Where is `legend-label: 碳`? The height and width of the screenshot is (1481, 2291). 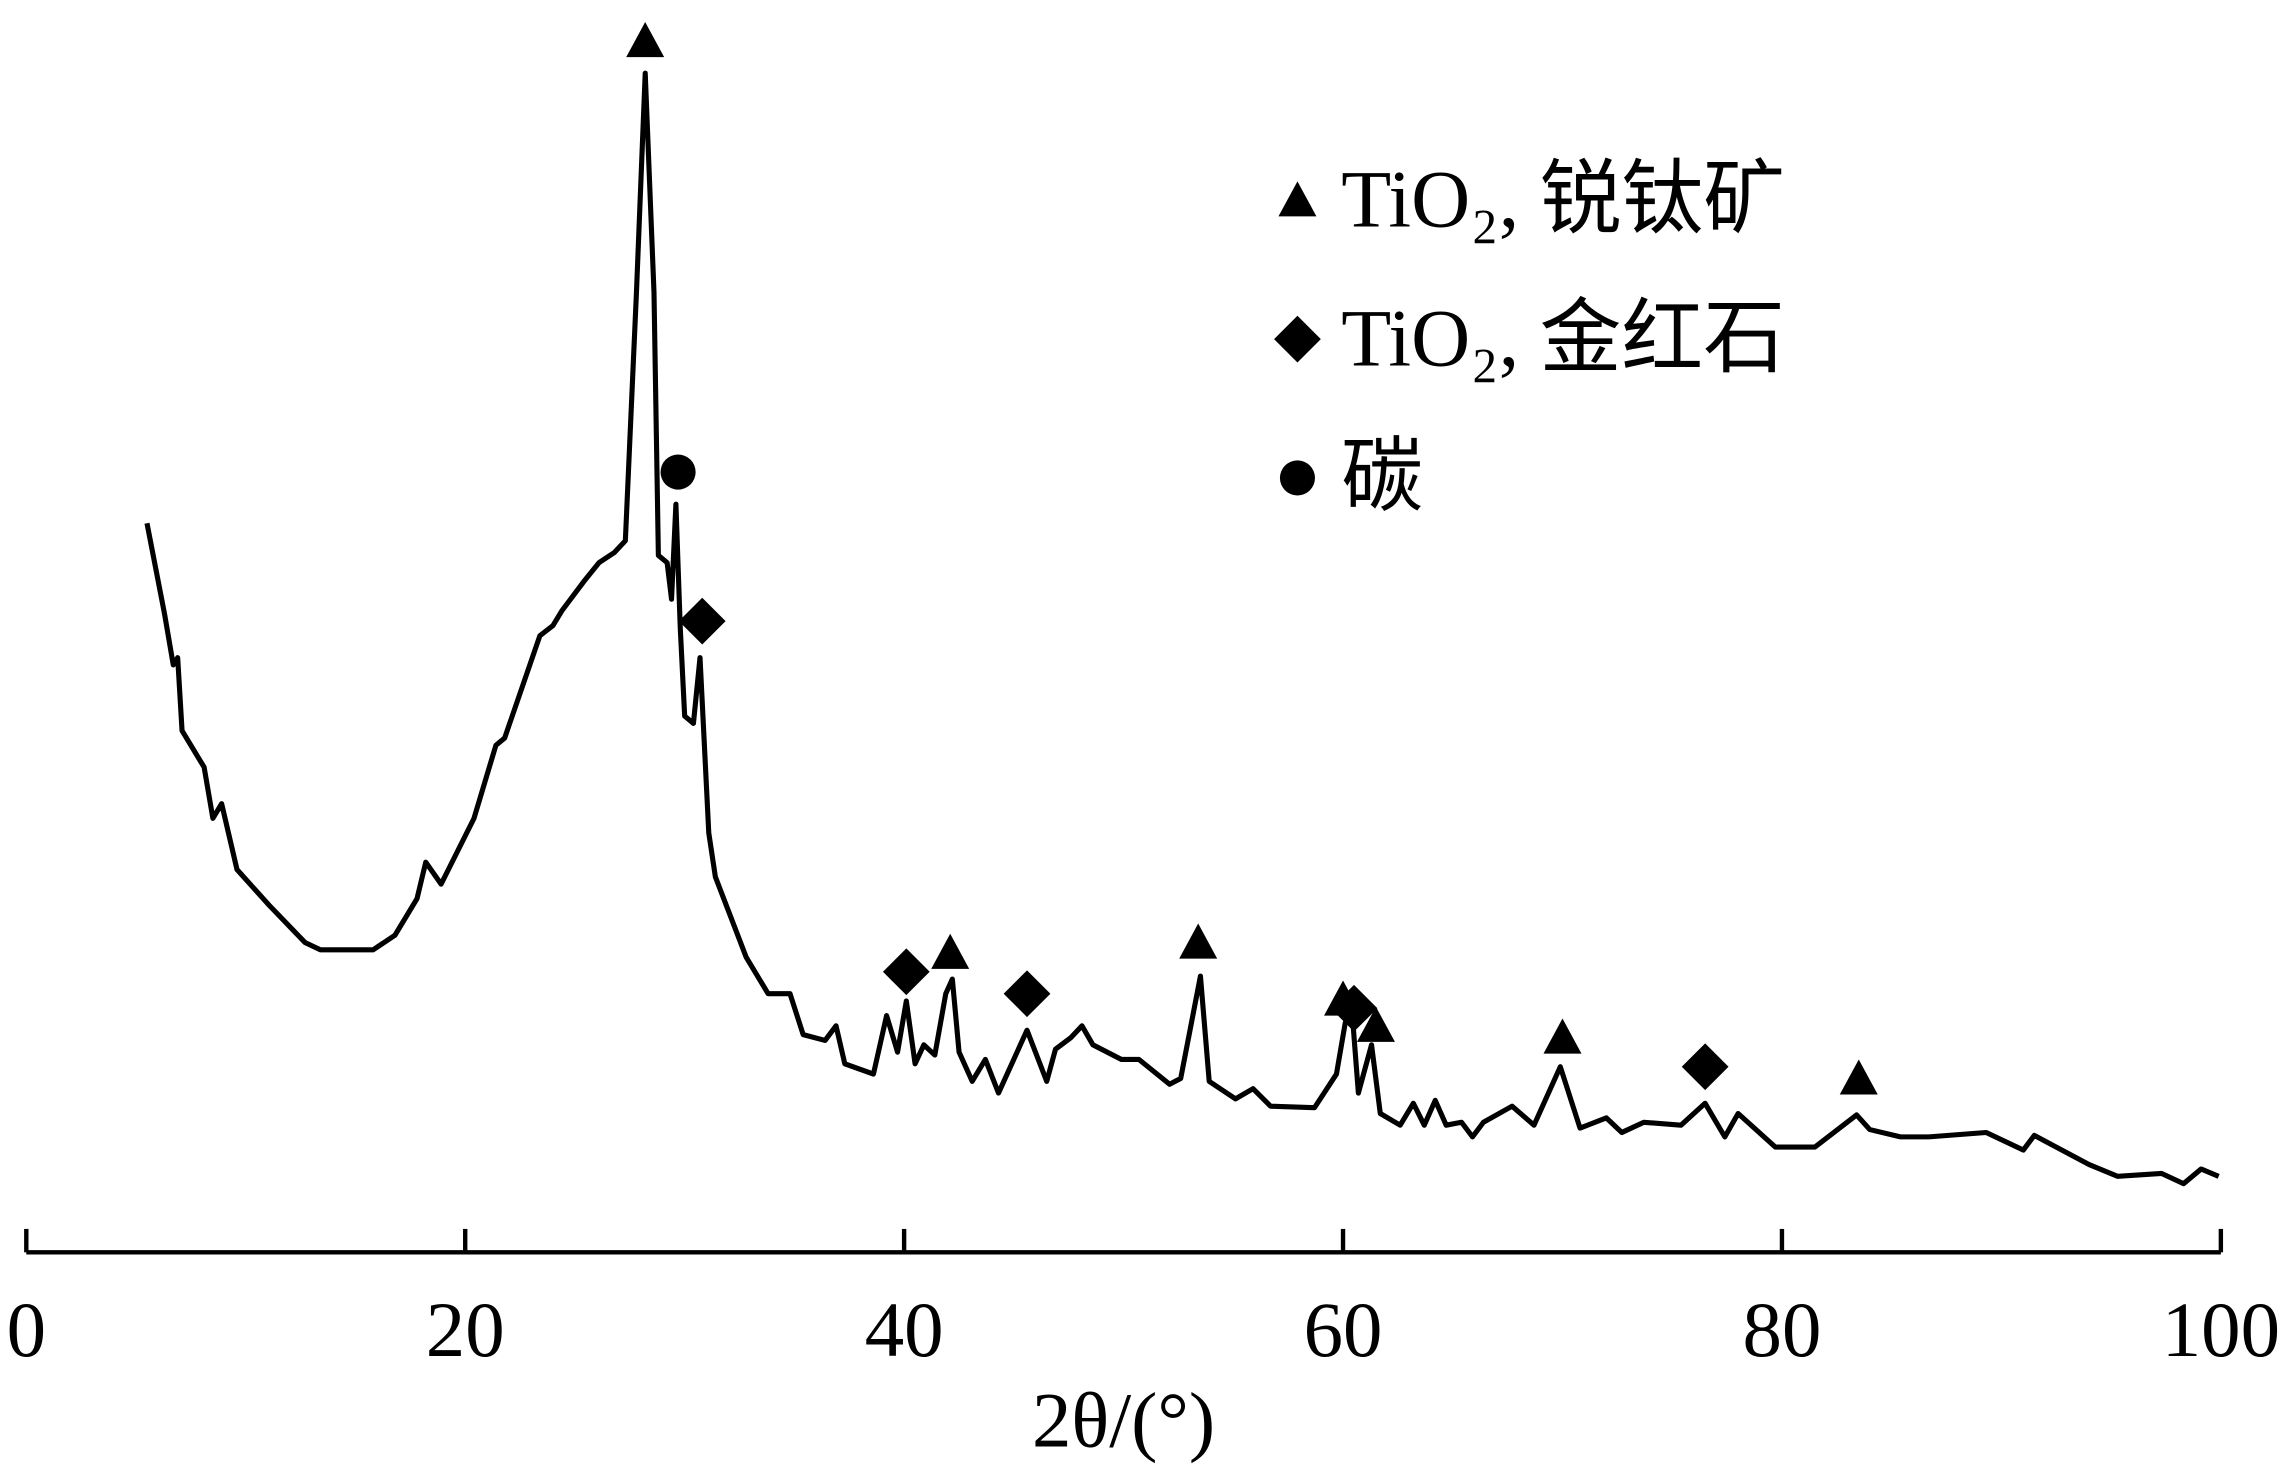
legend-label: 碳 is located at coordinates (1382, 476).